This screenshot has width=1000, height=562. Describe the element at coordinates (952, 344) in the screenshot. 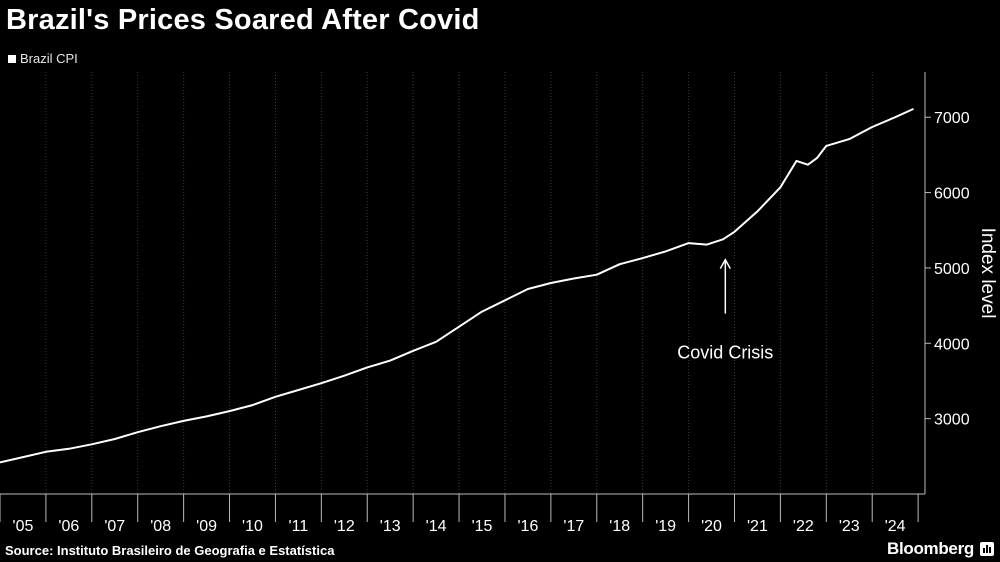

I see `y-tick-label: 4000` at that location.